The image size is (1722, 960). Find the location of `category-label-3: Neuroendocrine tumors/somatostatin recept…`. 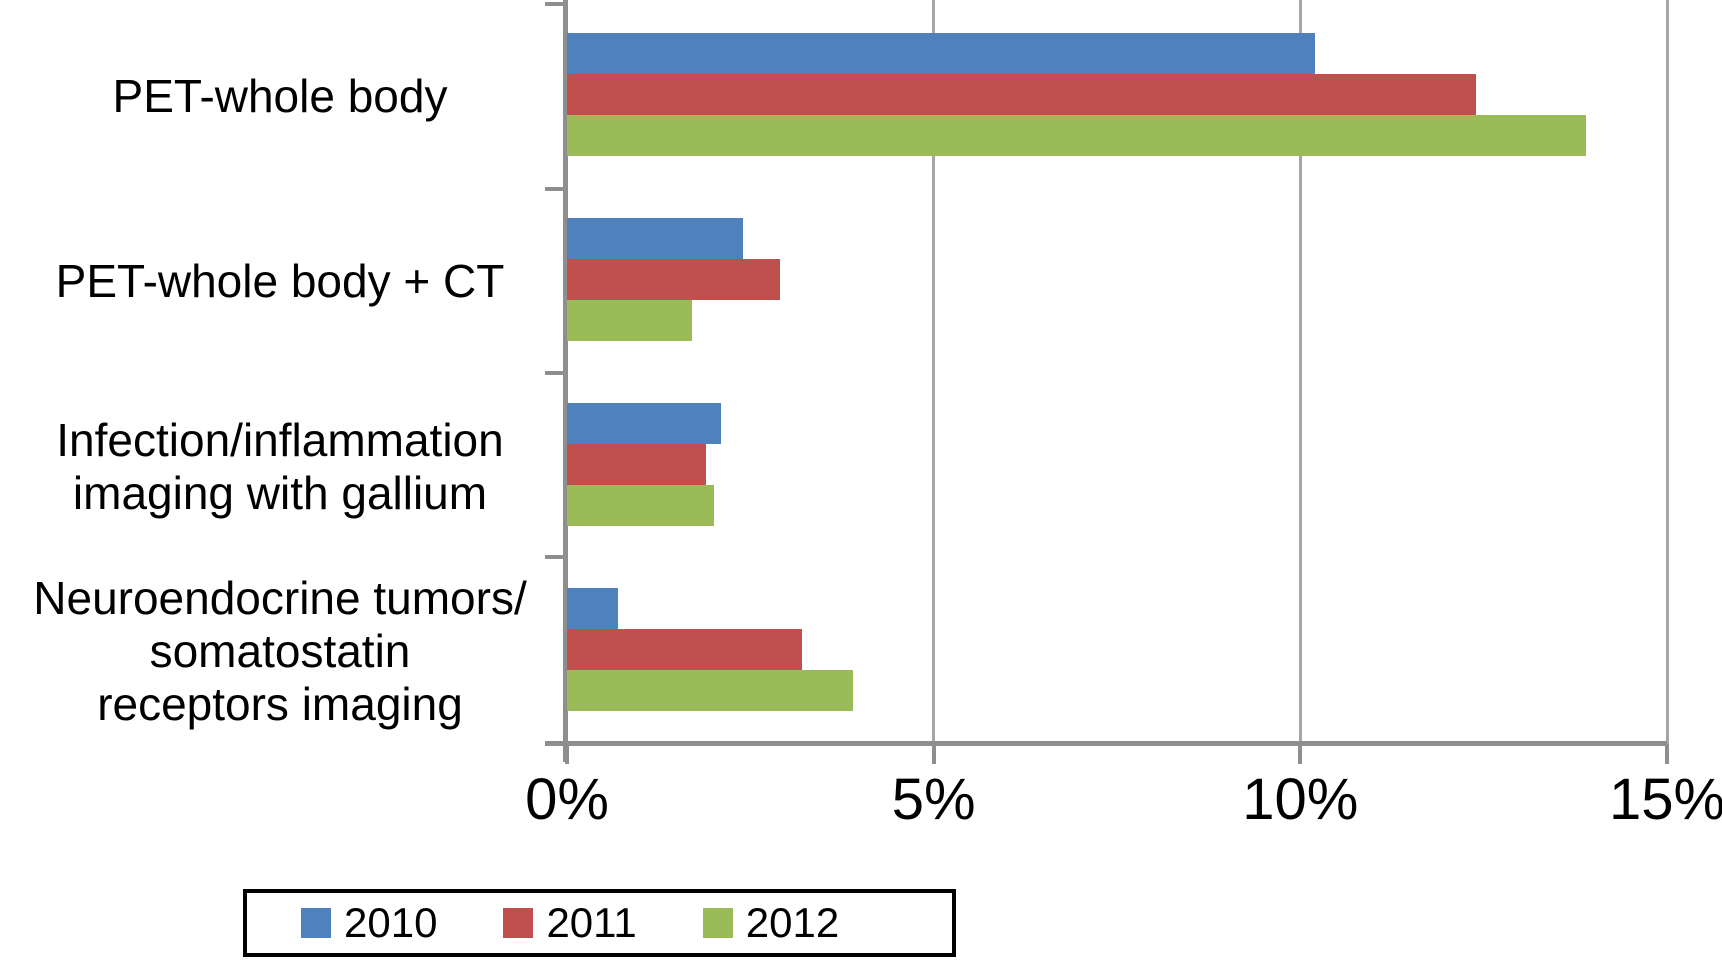

category-label-3: Neuroendocrine tumors/somatostatin recept… is located at coordinates (280, 651).